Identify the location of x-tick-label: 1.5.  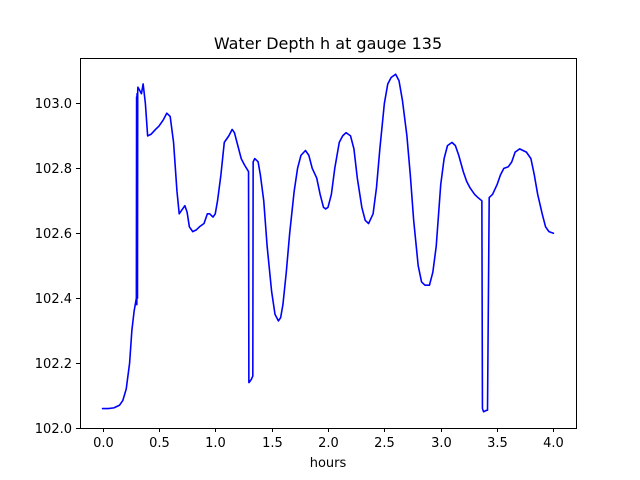
(272, 443).